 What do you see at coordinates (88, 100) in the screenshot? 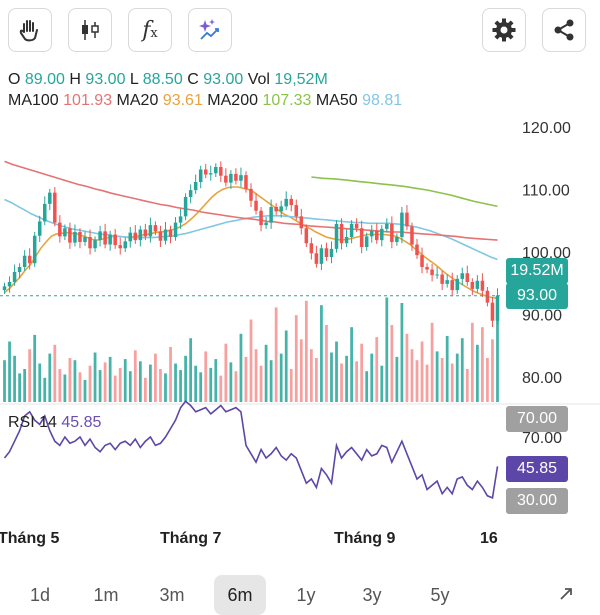
I see `ma100-value: 101.93` at bounding box center [88, 100].